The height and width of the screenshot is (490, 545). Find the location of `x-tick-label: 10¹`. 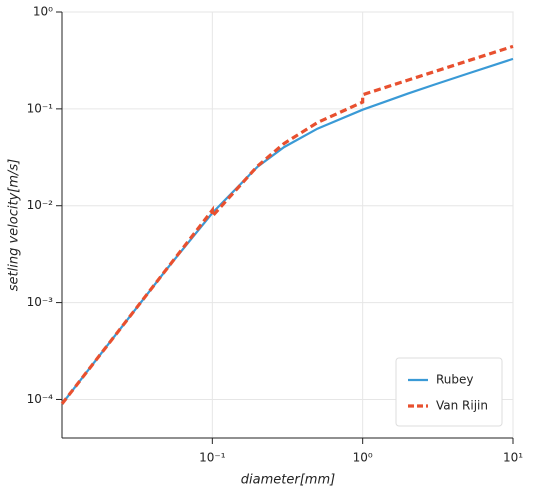

x-tick-label: 10¹ is located at coordinates (513, 458).